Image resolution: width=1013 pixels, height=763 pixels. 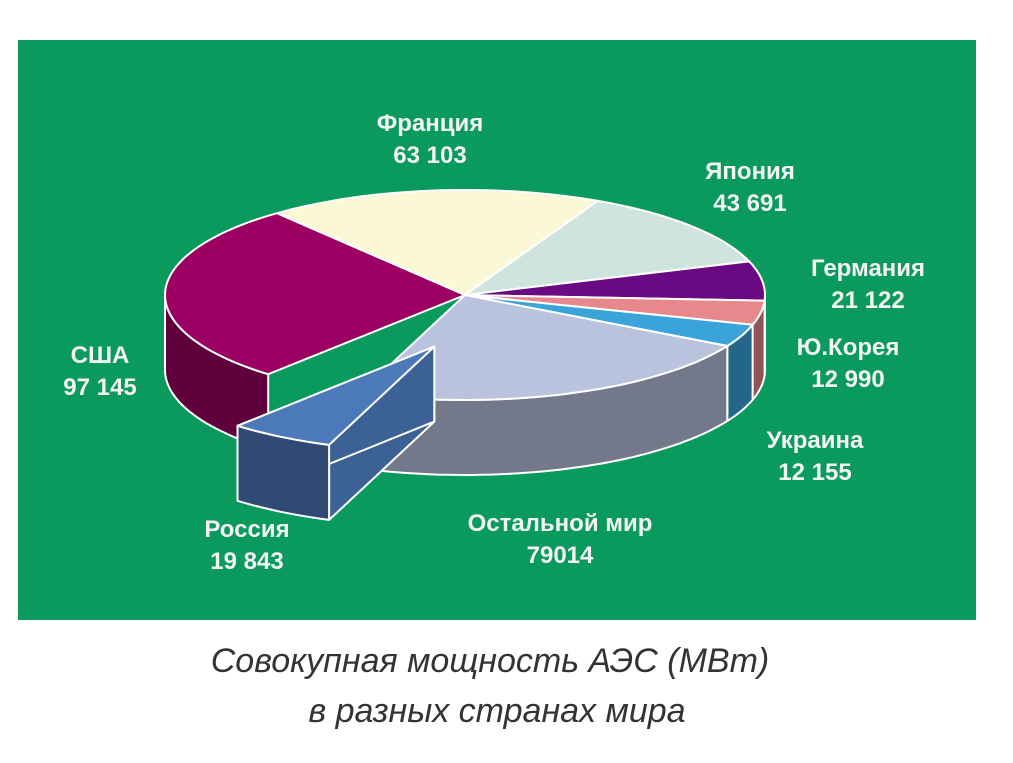 I want to click on chart-title: Совокупная мощность АЭС (МВт), so click(x=490, y=661).